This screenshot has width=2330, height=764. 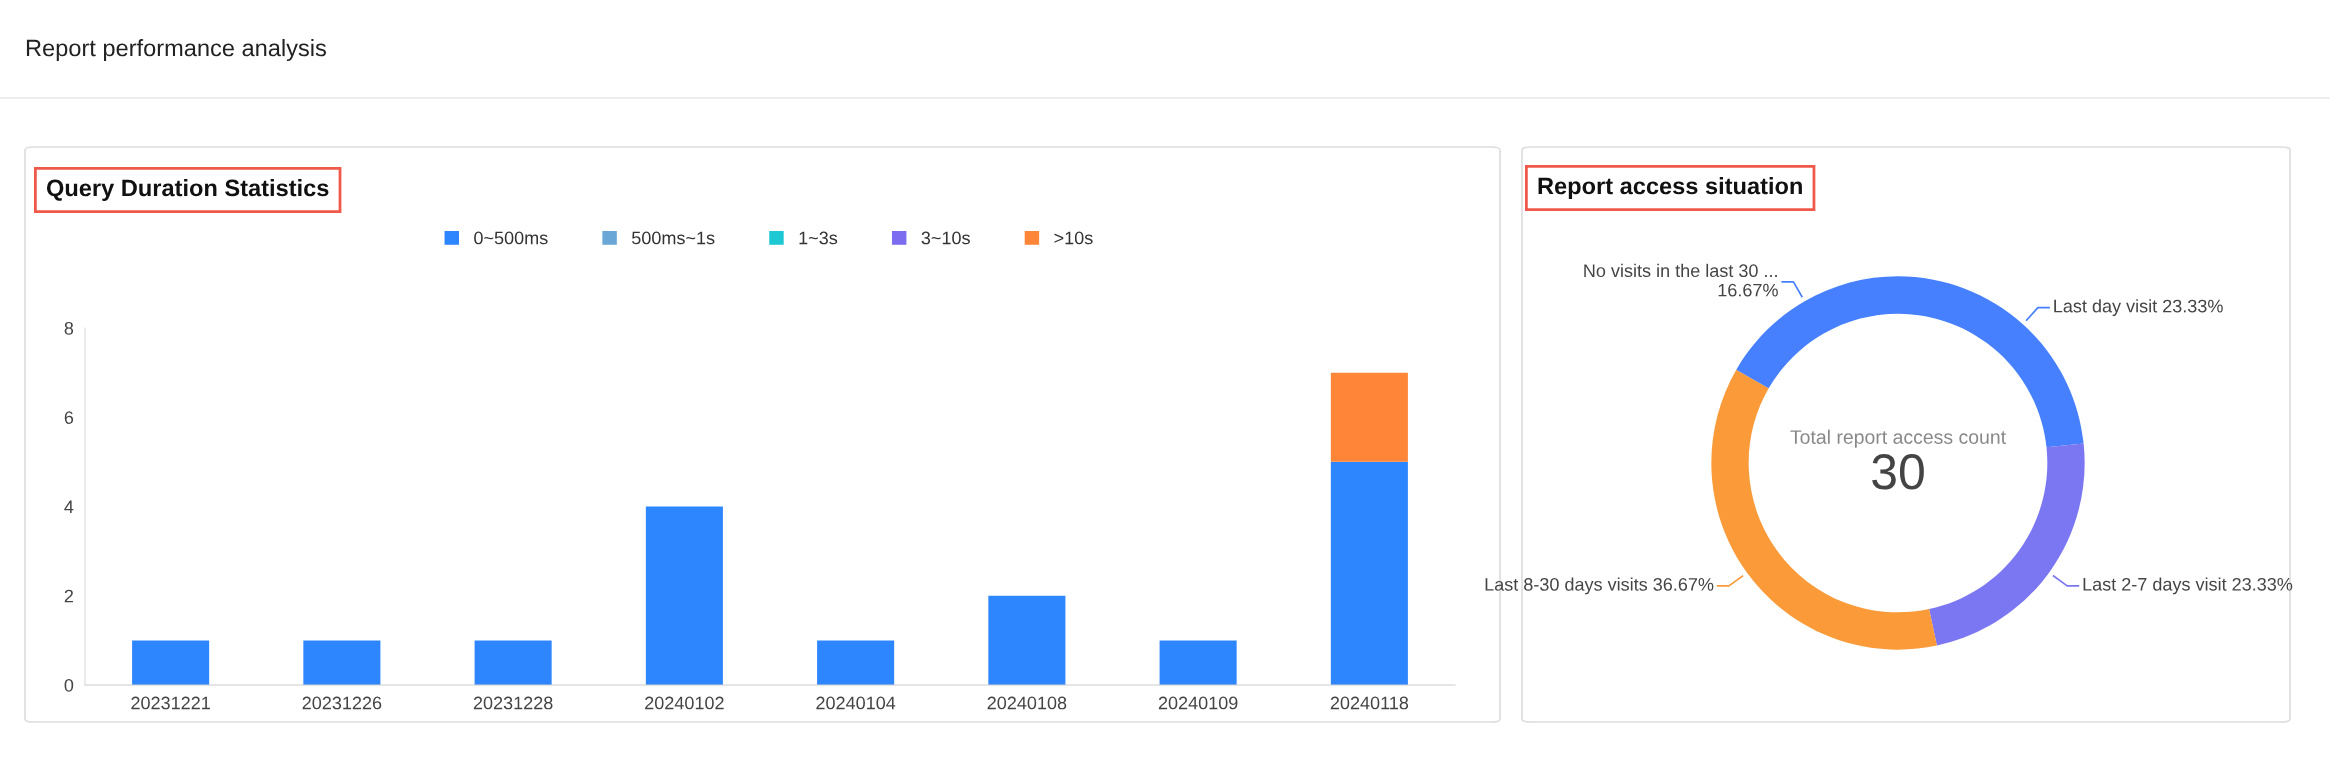 I want to click on donut-slice, so click(x=2007, y=544).